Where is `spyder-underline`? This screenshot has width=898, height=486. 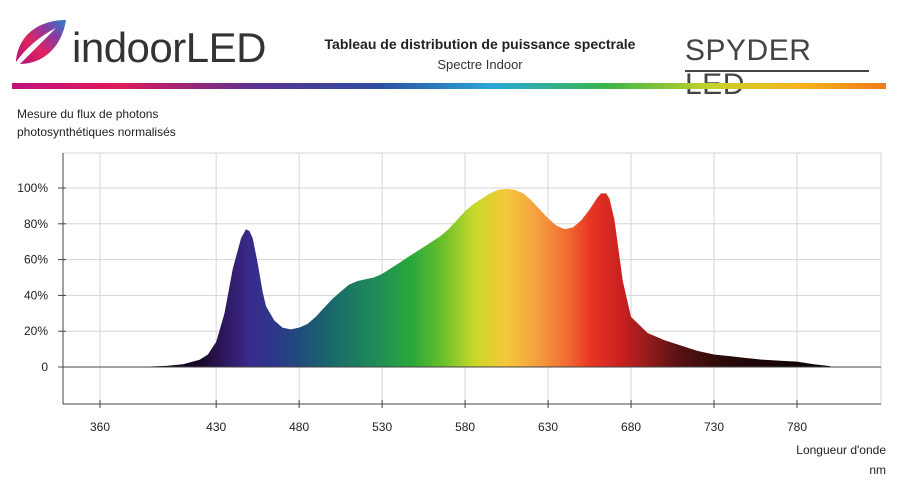
spyder-underline is located at coordinates (777, 71).